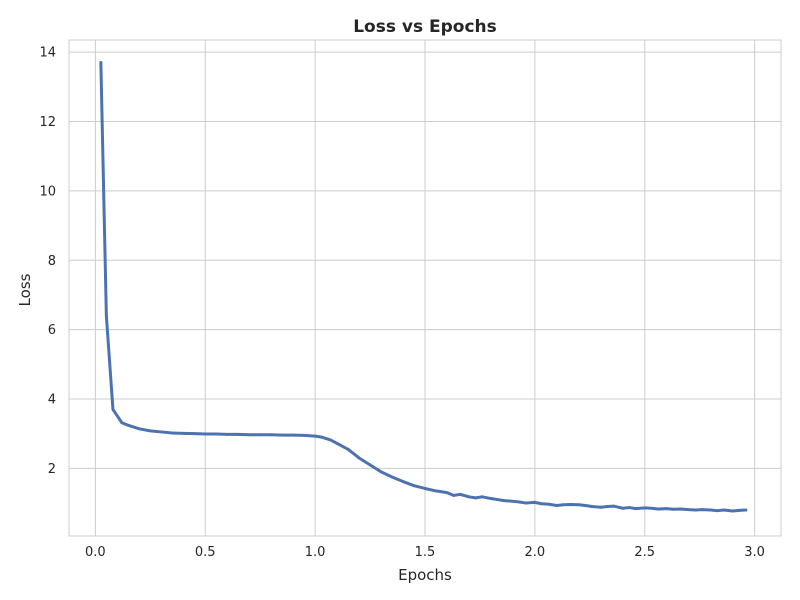  I want to click on x-tick-label: 3.0, so click(754, 552).